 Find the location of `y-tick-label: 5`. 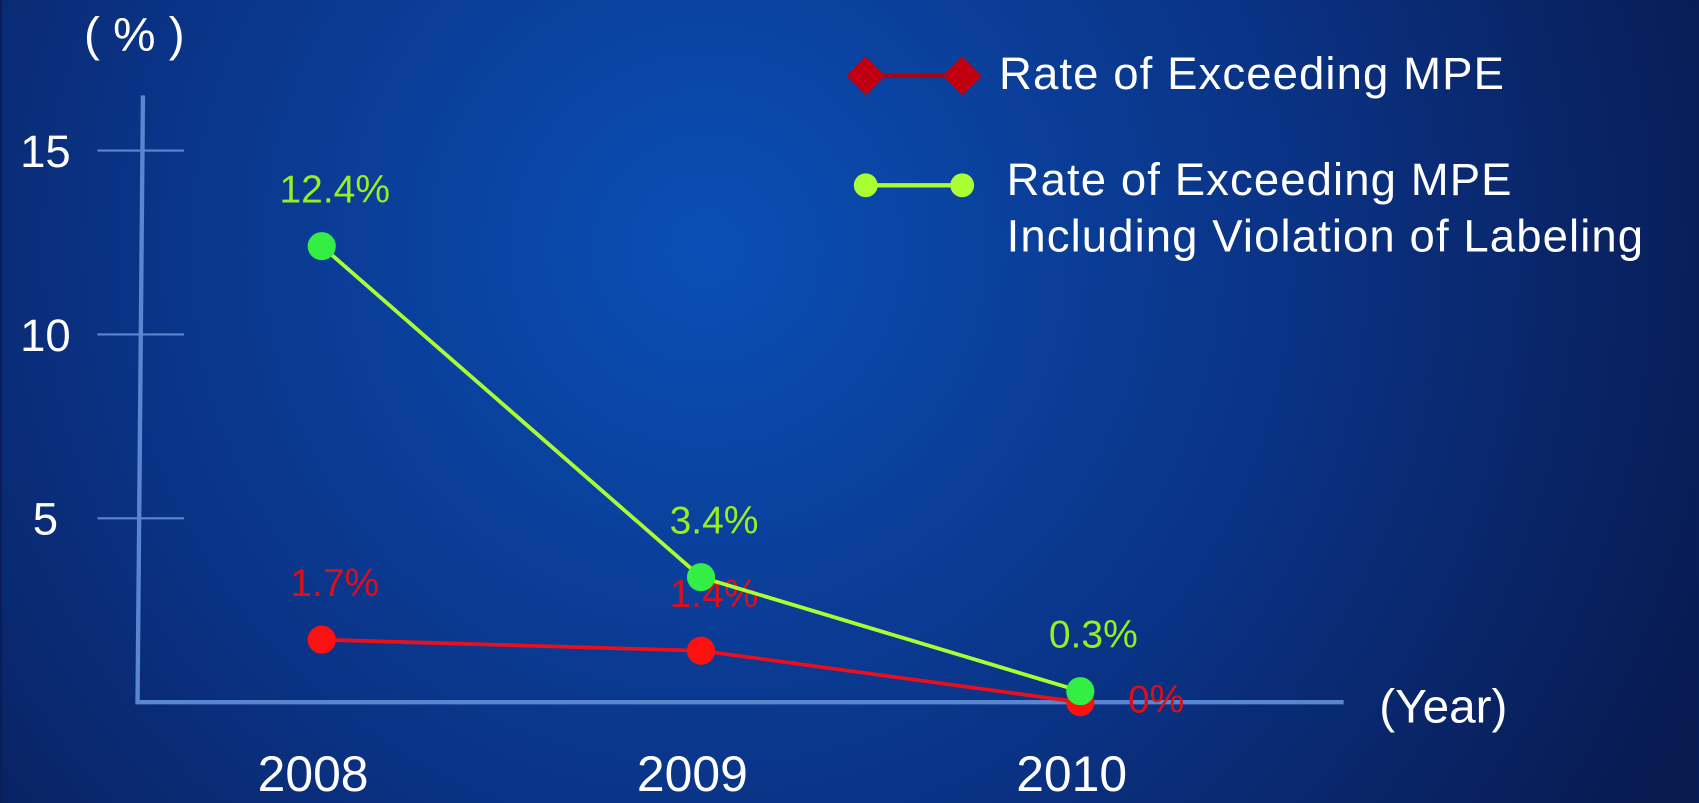

y-tick-label: 5 is located at coordinates (45, 519).